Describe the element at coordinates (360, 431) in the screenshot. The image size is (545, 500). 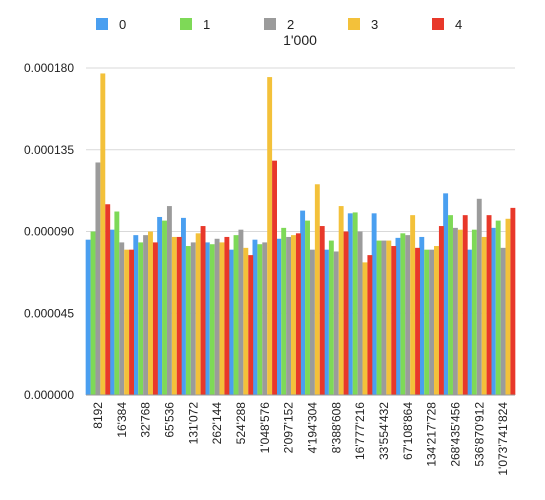
I see `x-tick-label: 16'777'216` at that location.